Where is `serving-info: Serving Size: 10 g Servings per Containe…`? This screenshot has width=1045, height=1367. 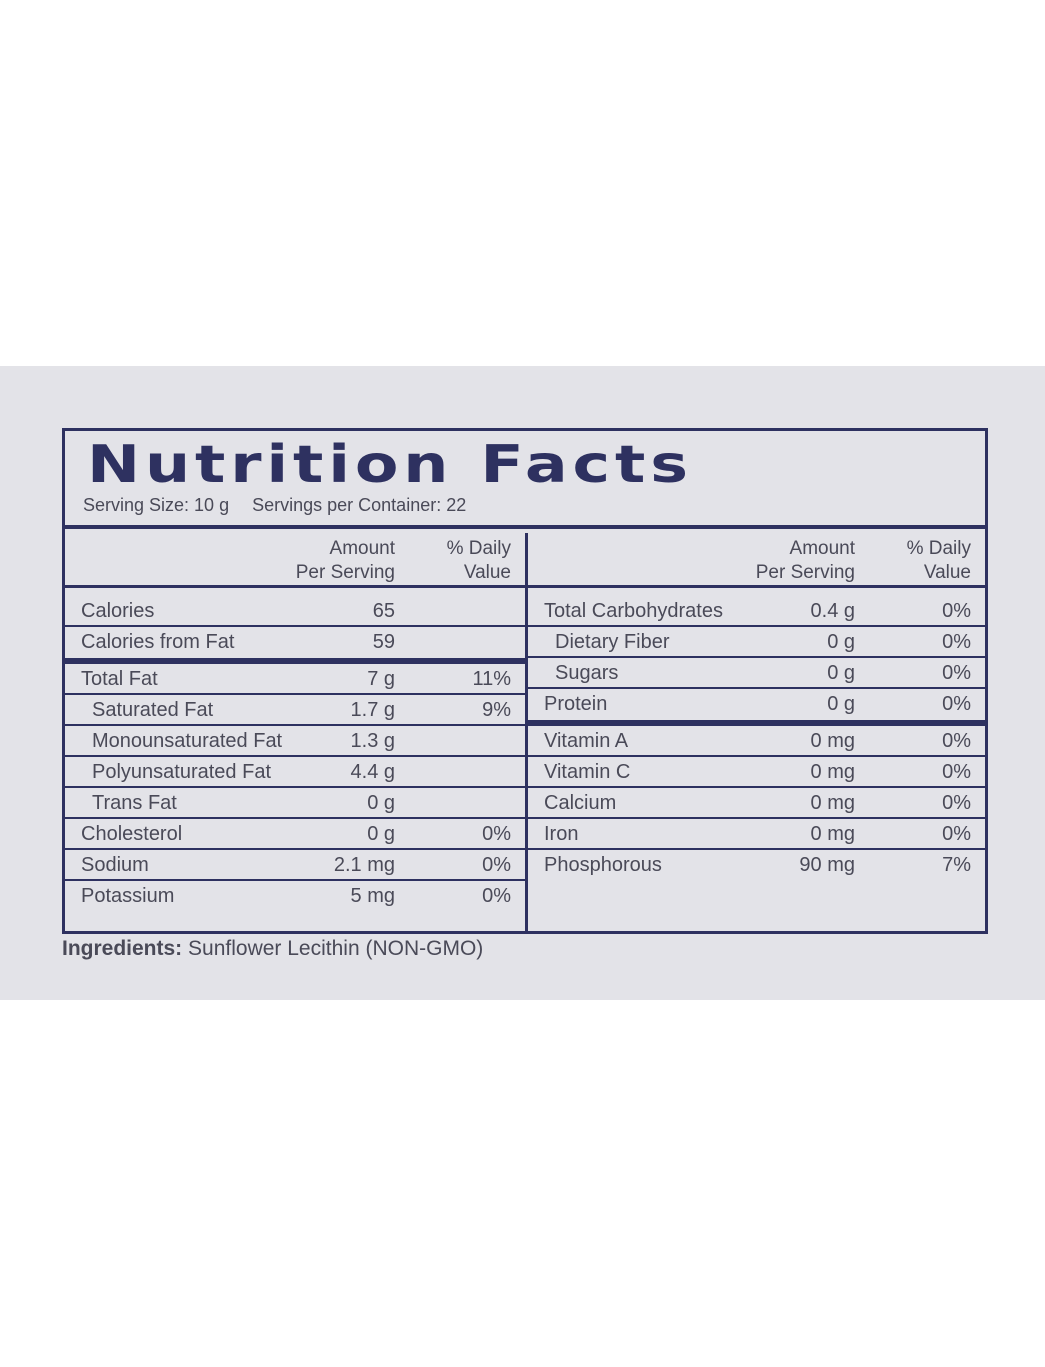
serving-info: Serving Size: 10 g Servings per Containe… is located at coordinates (274, 505).